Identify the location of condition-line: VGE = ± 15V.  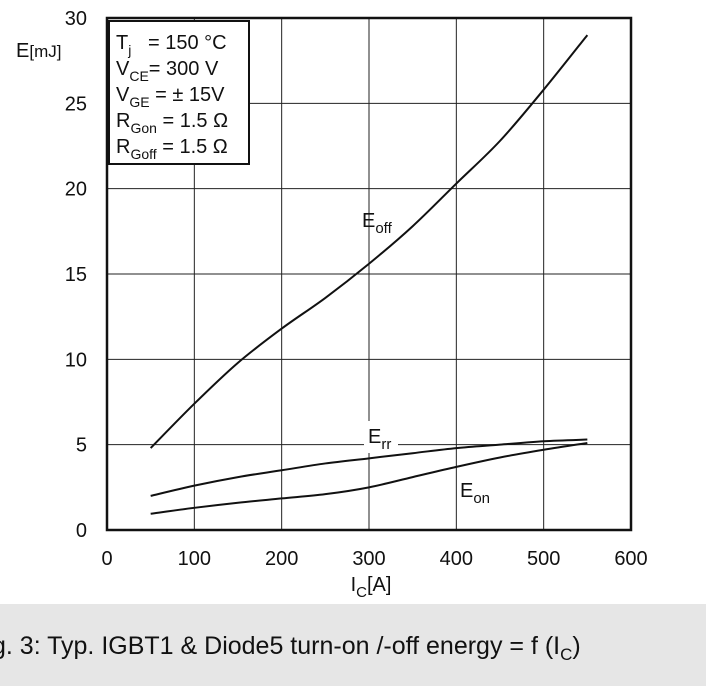
(170, 97).